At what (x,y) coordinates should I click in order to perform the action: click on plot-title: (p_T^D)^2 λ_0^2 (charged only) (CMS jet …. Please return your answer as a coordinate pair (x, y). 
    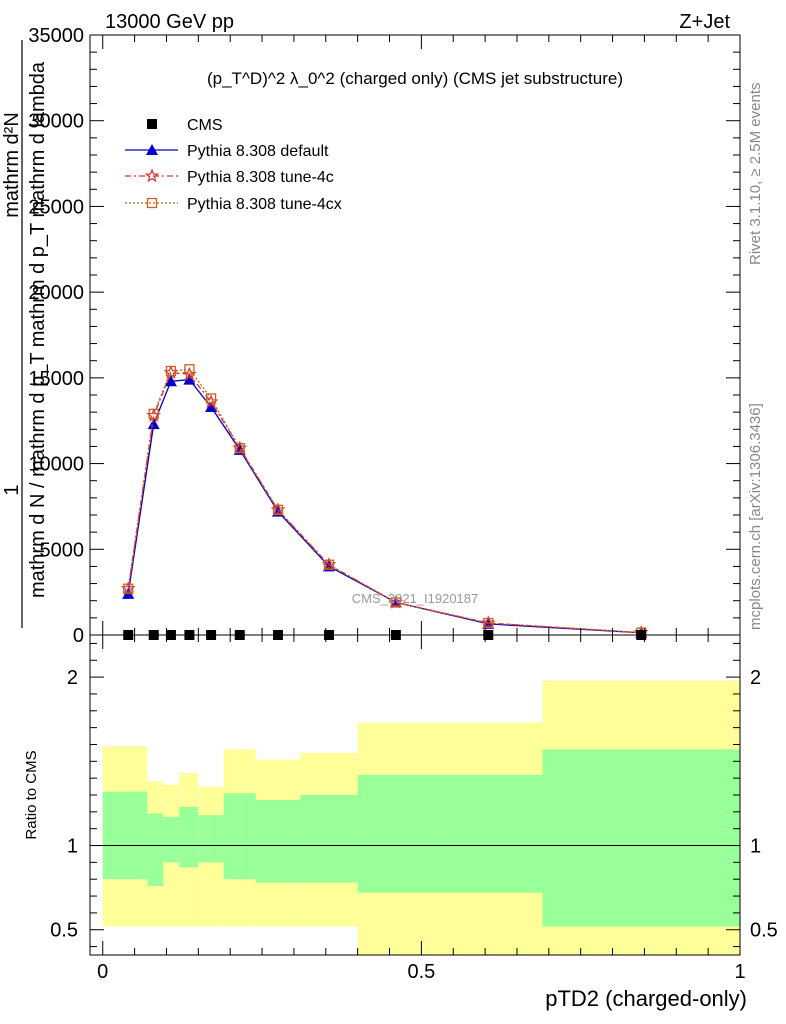
    Looking at the image, I should click on (415, 78).